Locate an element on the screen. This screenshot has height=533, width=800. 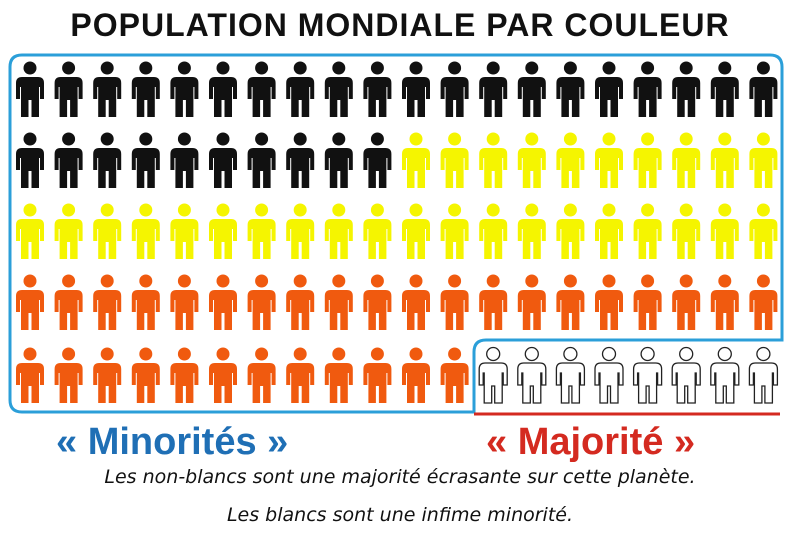
minorities-label: « Minorités » is located at coordinates (172, 442).